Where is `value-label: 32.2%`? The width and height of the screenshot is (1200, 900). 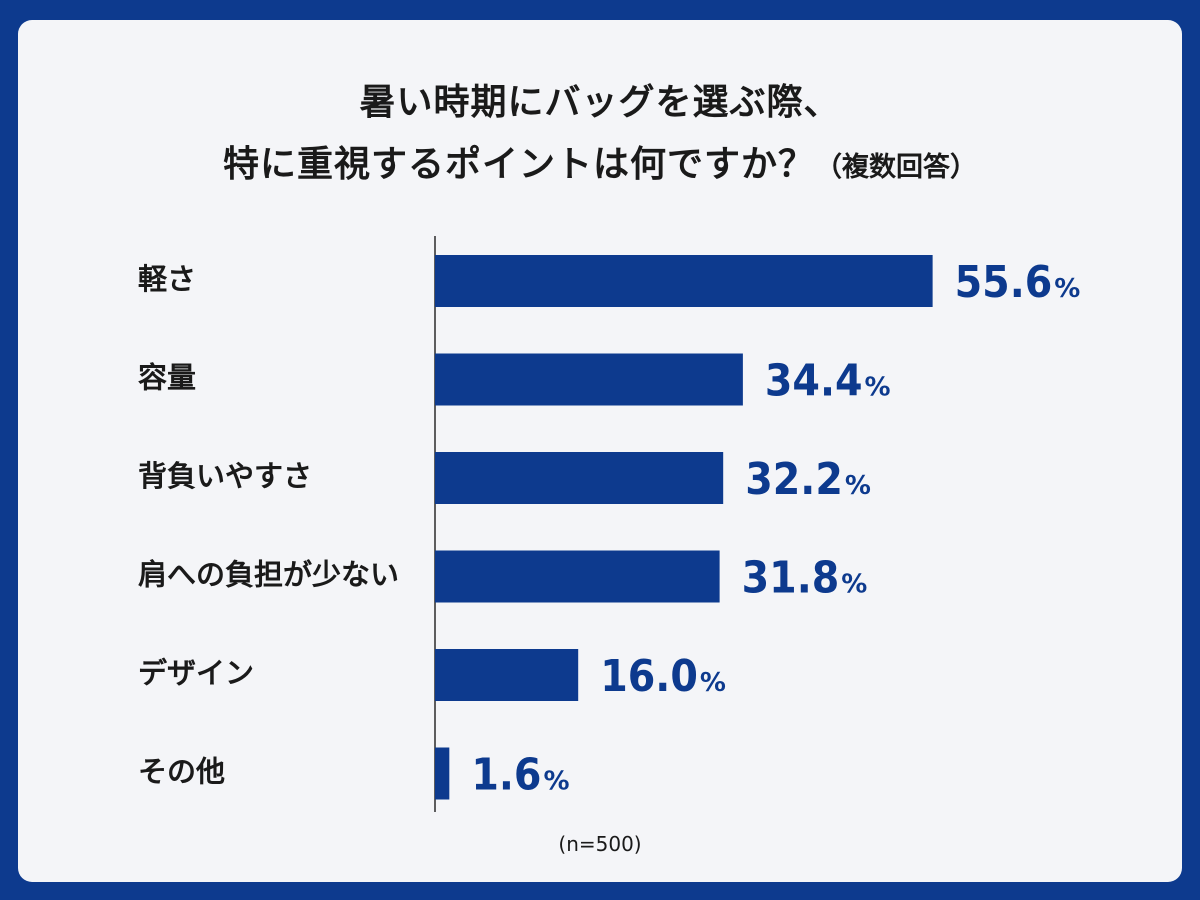
value-label: 32.2% is located at coordinates (808, 479).